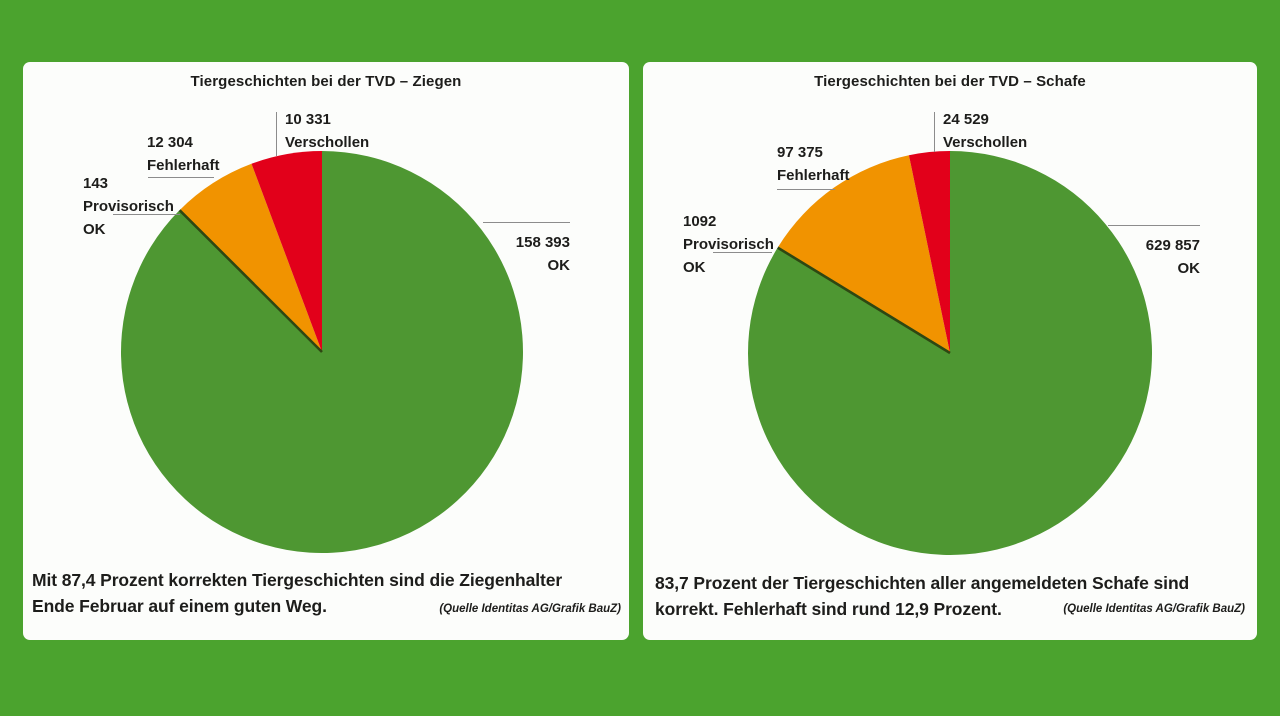 This screenshot has width=1280, height=716. What do you see at coordinates (1172, 245) in the screenshot?
I see `label-ok-value: 629 857` at bounding box center [1172, 245].